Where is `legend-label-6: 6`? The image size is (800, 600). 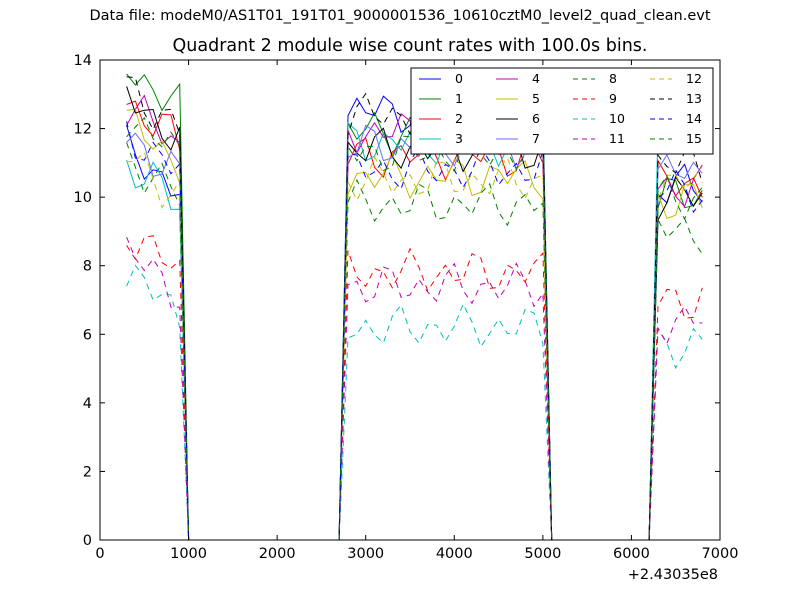 legend-label-6: 6 is located at coordinates (536, 118).